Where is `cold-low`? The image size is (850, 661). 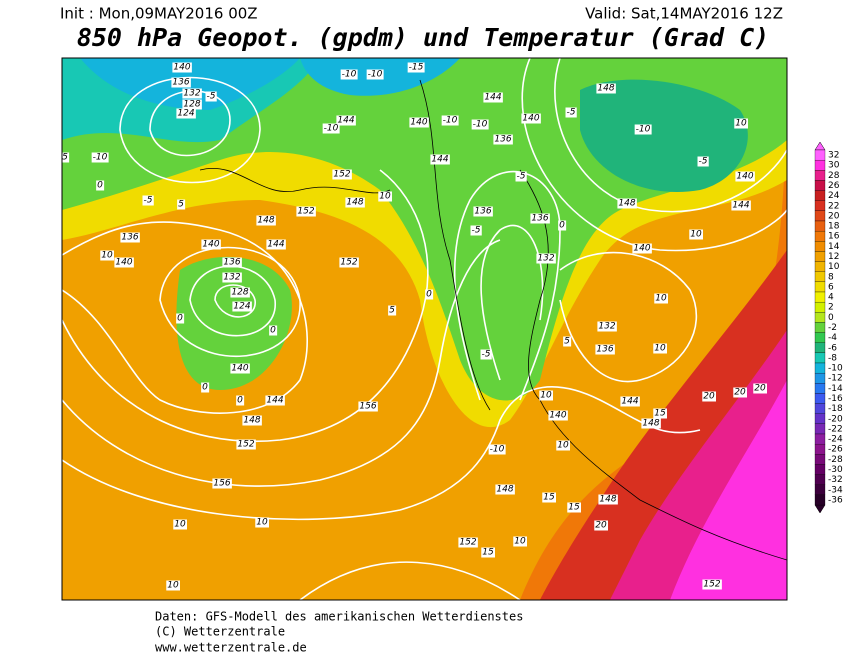 cold-low is located at coordinates (234, 323).